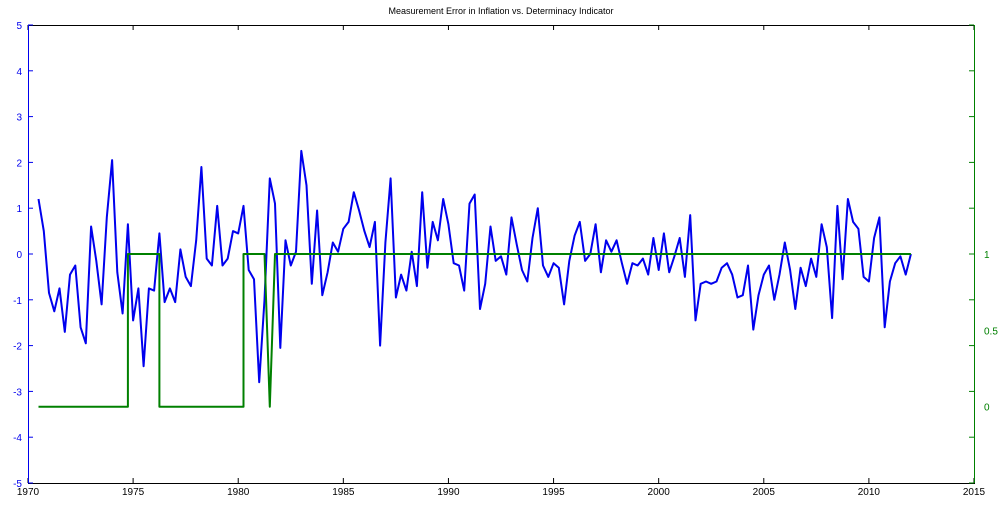  Describe the element at coordinates (991, 331) in the screenshot. I see `y-right-tick-label: 0.5` at that location.